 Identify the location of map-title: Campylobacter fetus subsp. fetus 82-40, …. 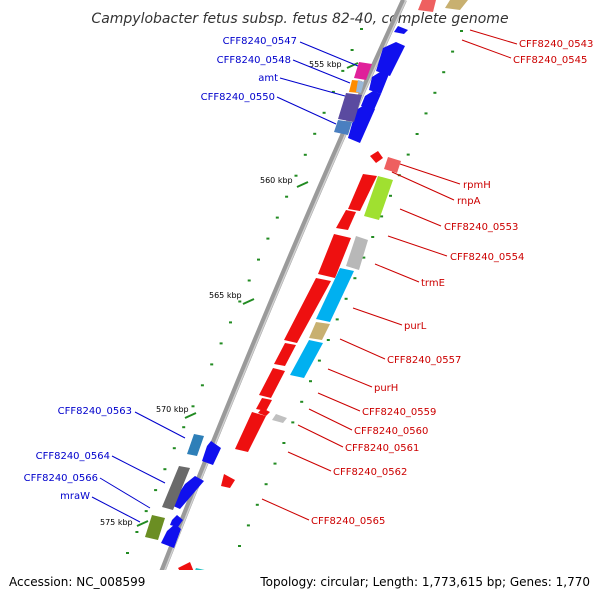
(299, 19).